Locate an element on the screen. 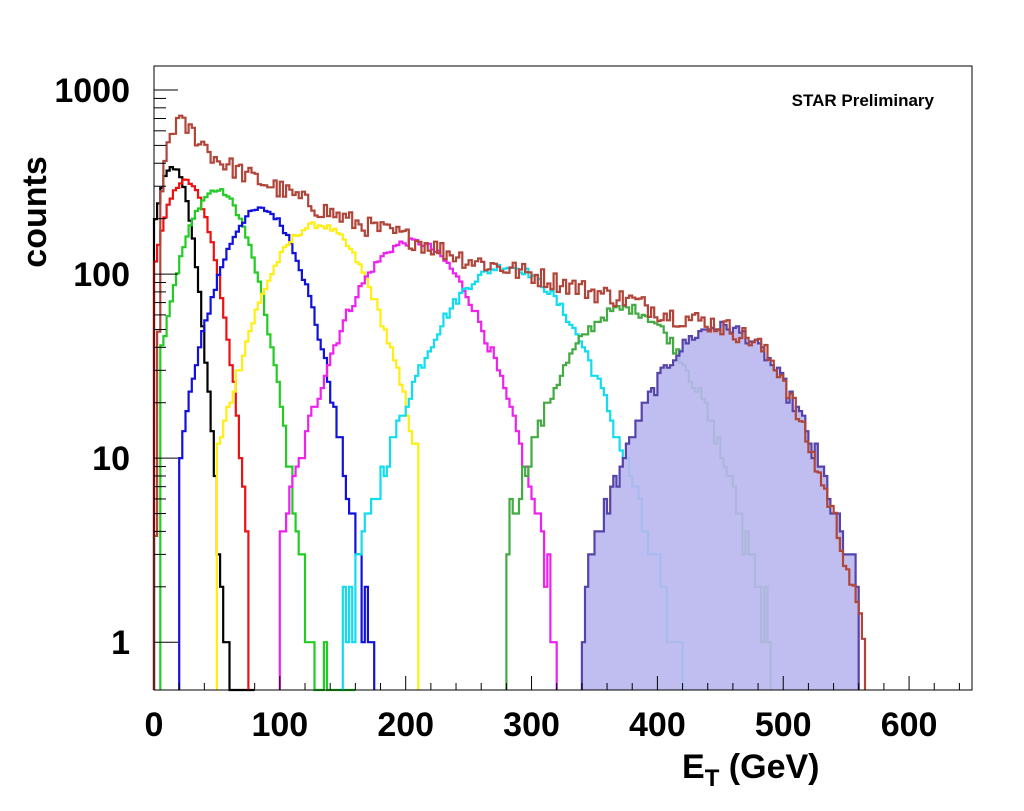  y-tick-label: 1000 is located at coordinates (92, 91).